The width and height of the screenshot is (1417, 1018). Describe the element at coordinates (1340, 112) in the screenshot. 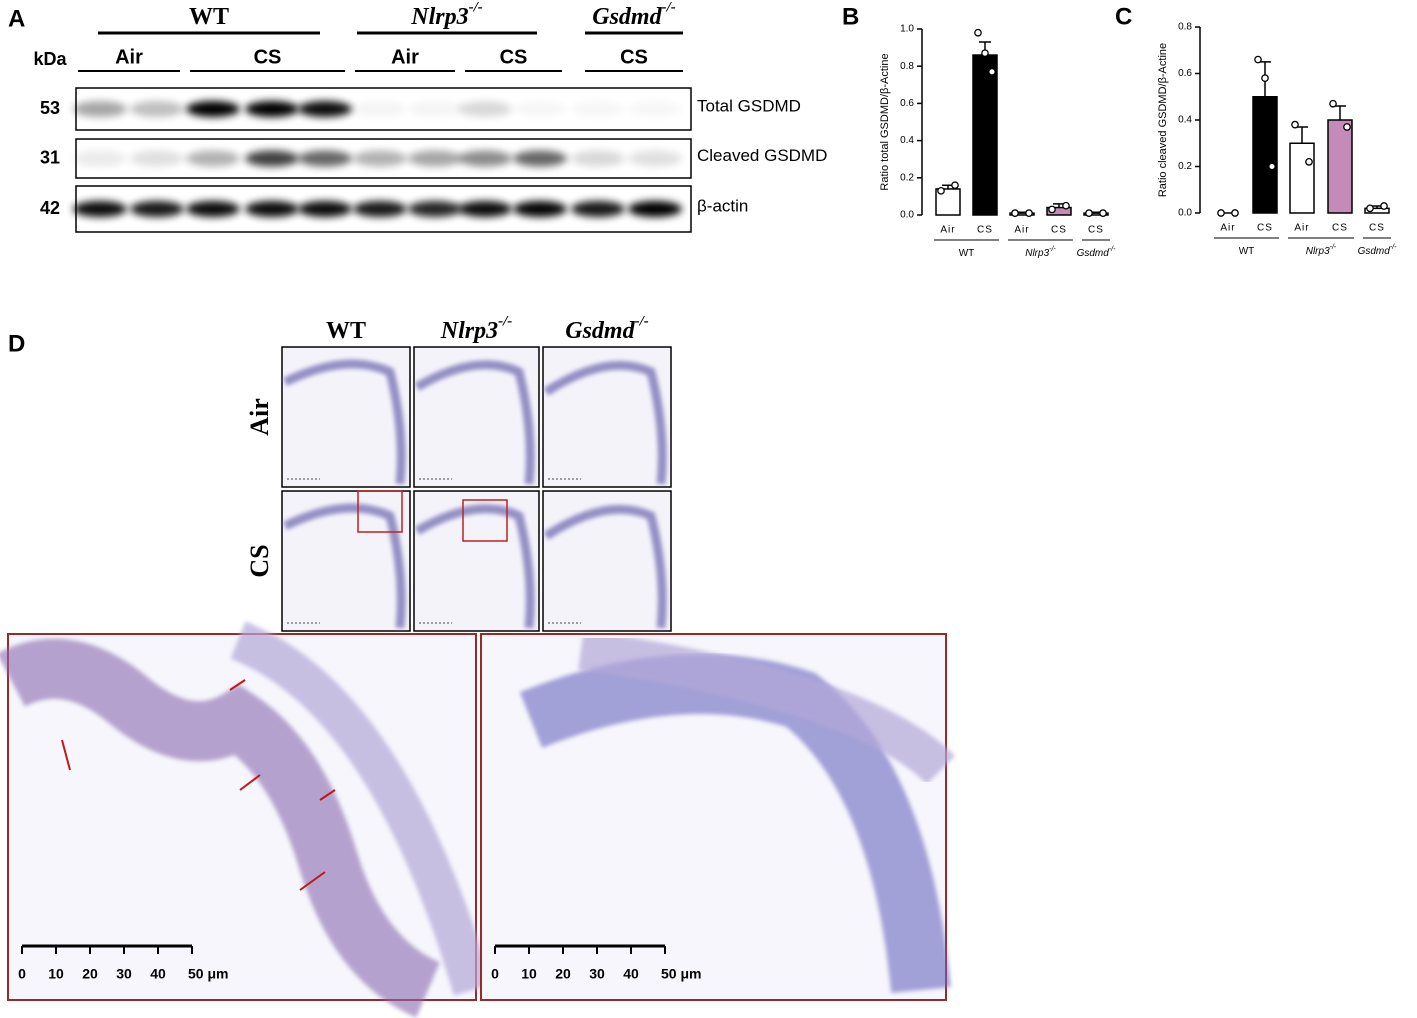

I see `error-bar` at that location.